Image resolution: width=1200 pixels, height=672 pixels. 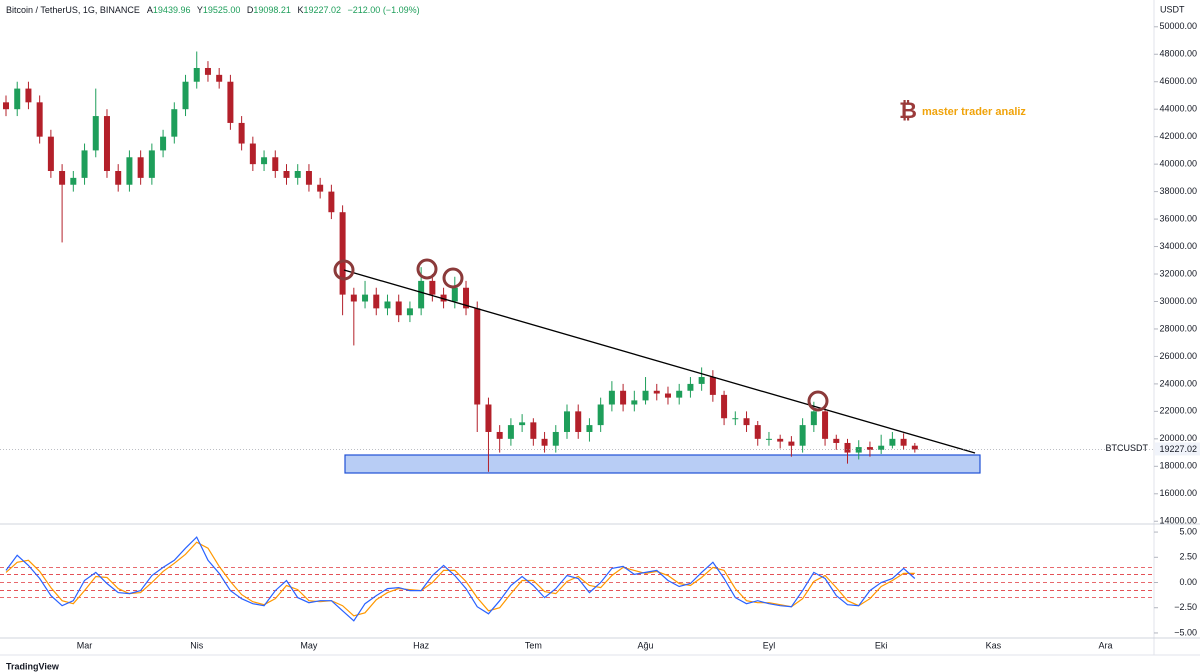 I want to click on footer-logo: TradingView, so click(x=33, y=666).